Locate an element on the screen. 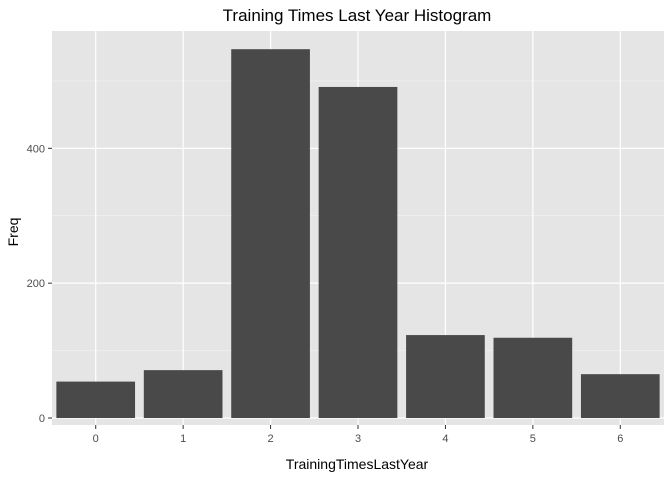 The height and width of the screenshot is (485, 672). x-tick-label: 2 is located at coordinates (271, 439).